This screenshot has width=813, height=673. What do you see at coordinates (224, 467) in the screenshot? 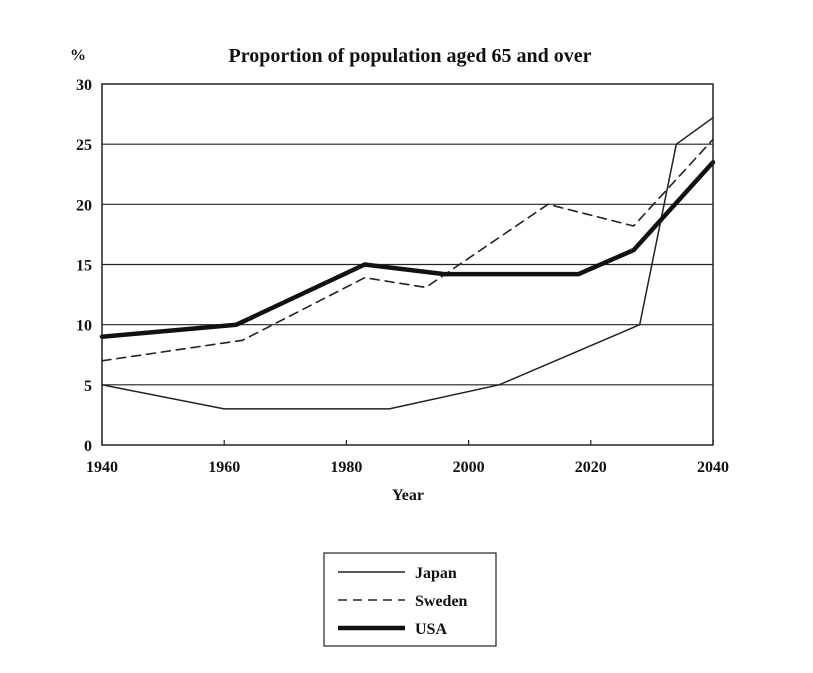
I see `x-tick-label: 1960` at bounding box center [224, 467].